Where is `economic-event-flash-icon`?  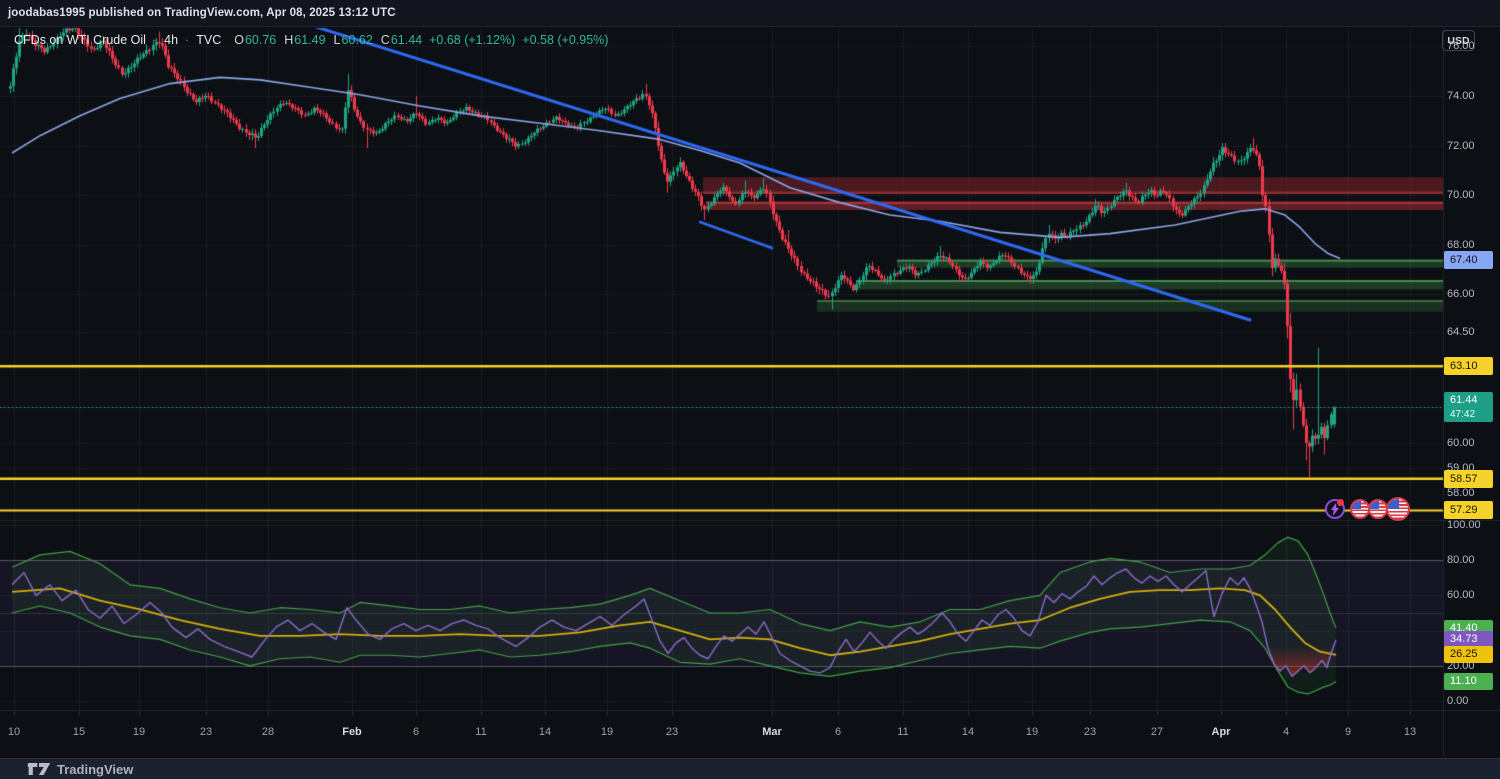
economic-event-flash-icon is located at coordinates (1335, 509).